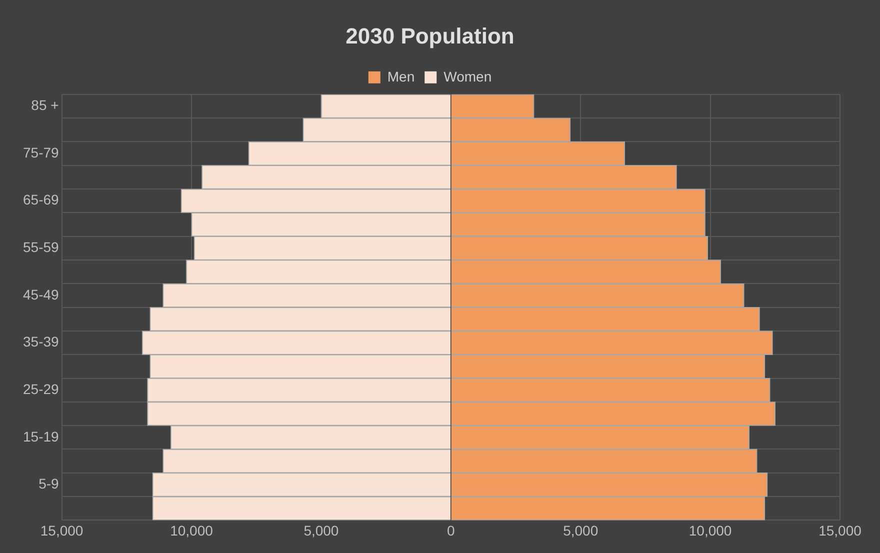 The width and height of the screenshot is (880, 553). What do you see at coordinates (41, 247) in the screenshot?
I see `y-tick-label: 55-59` at bounding box center [41, 247].